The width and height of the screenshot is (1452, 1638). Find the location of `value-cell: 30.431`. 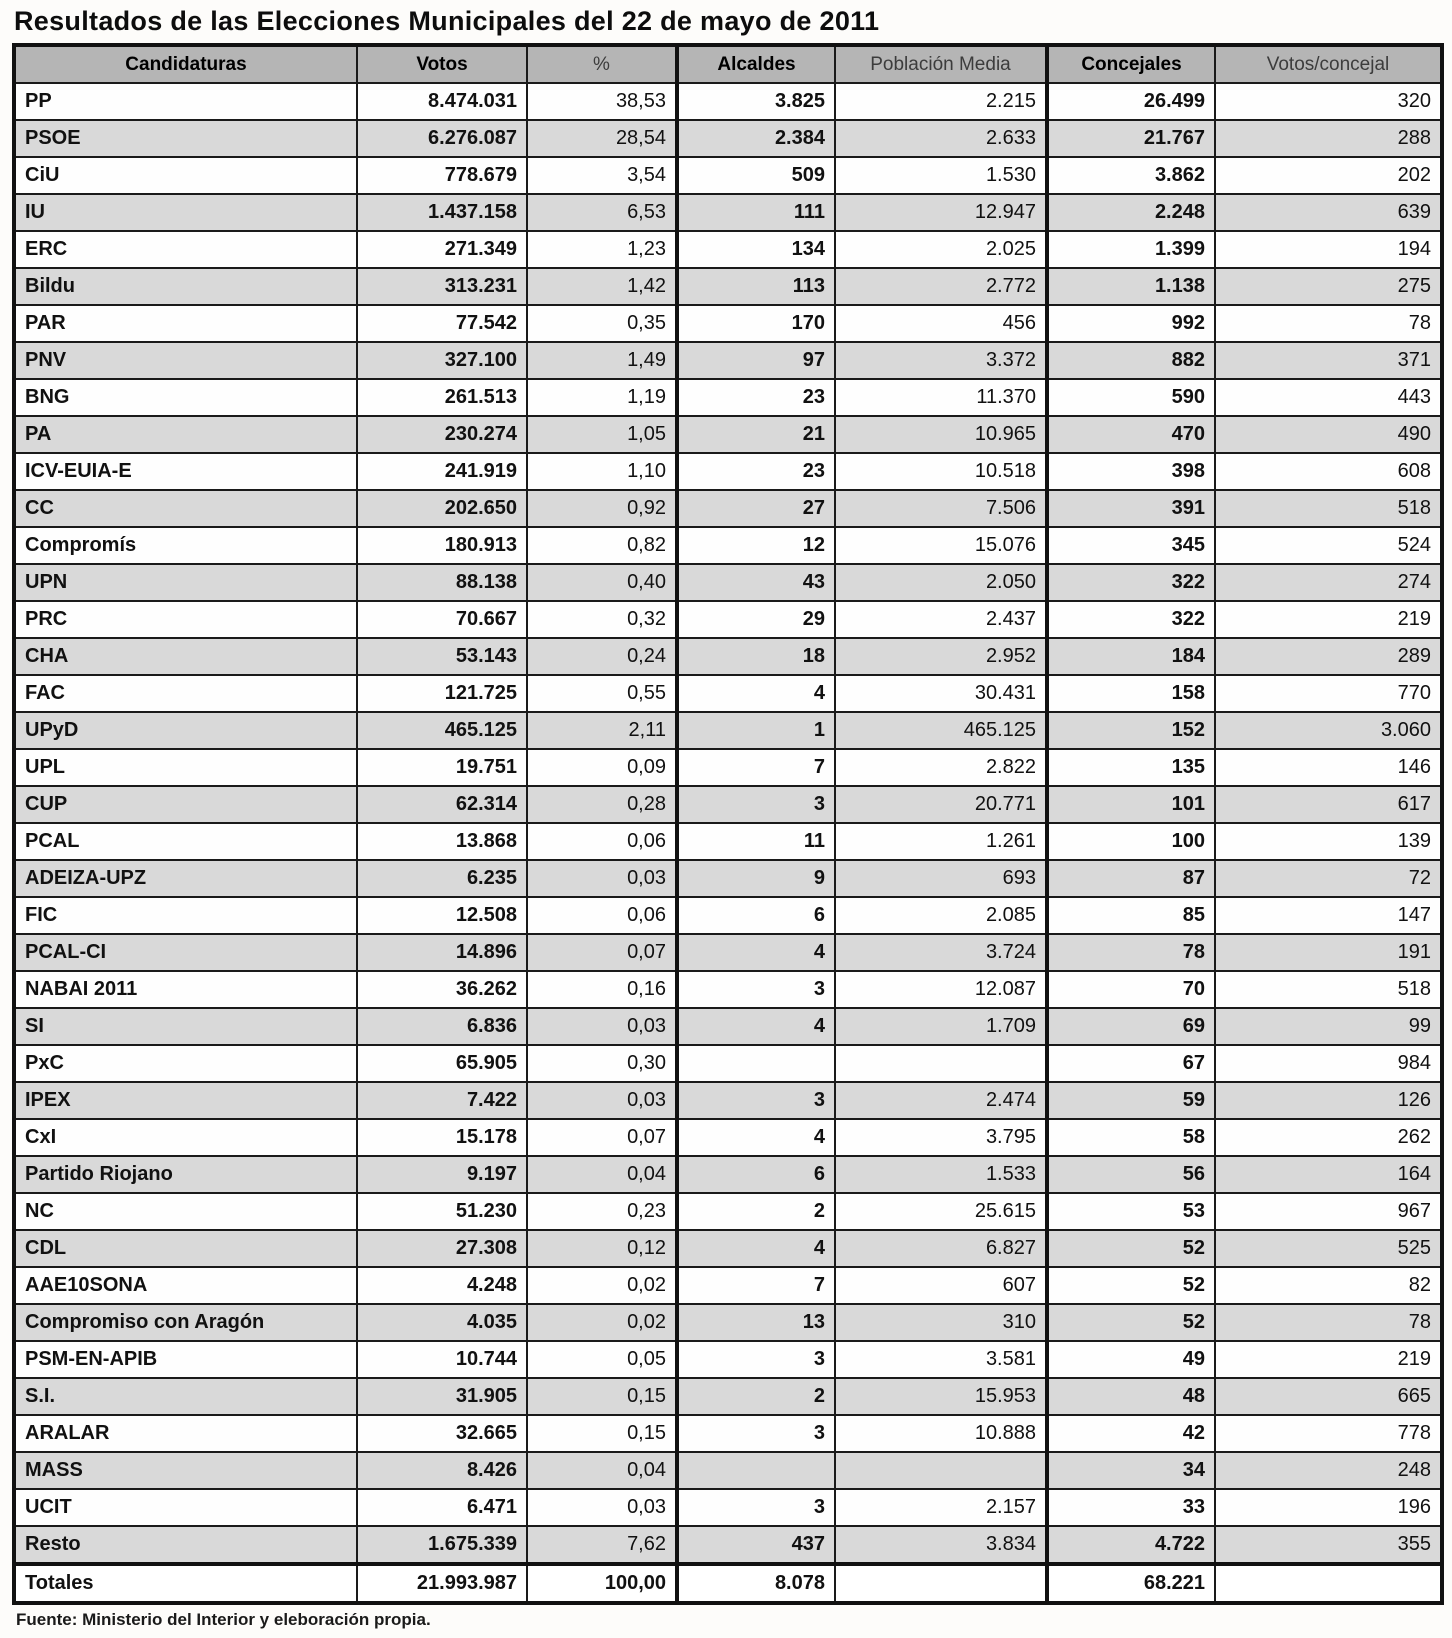

value-cell: 30.431 is located at coordinates (941, 693).